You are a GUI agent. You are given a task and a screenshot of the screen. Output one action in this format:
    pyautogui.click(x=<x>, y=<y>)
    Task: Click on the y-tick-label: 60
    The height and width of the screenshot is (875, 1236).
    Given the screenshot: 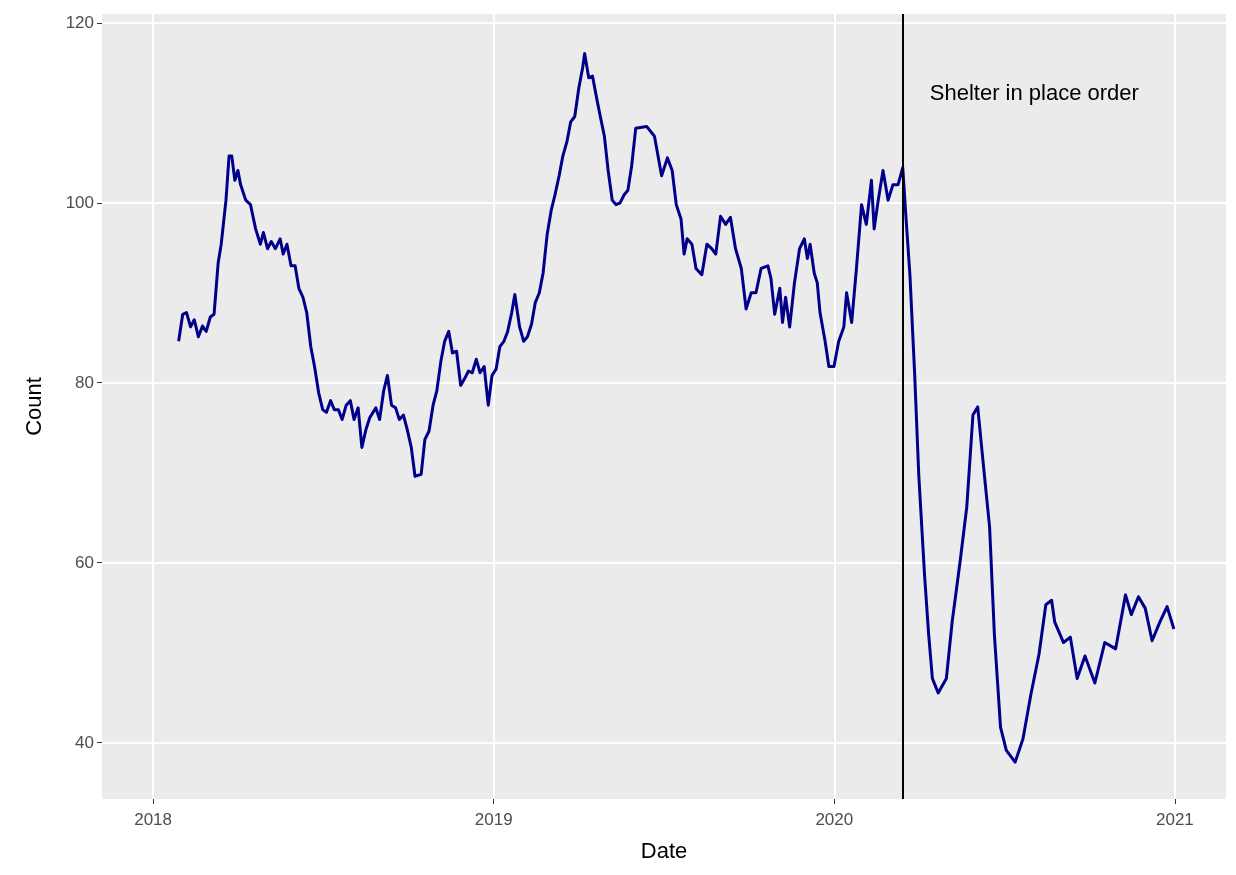 What is the action you would take?
    pyautogui.click(x=84, y=563)
    